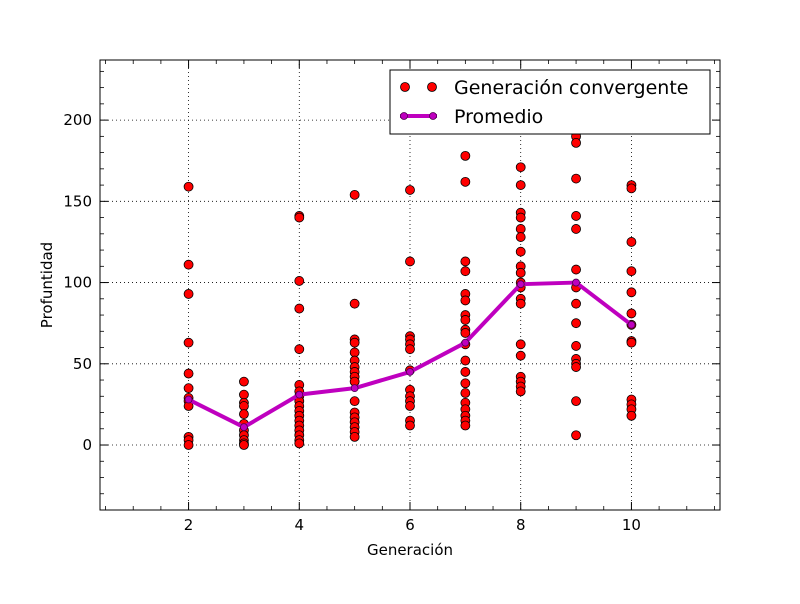 This screenshot has width=800, height=604. What do you see at coordinates (631, 525) in the screenshot?
I see `x-tick-label: 10` at bounding box center [631, 525].